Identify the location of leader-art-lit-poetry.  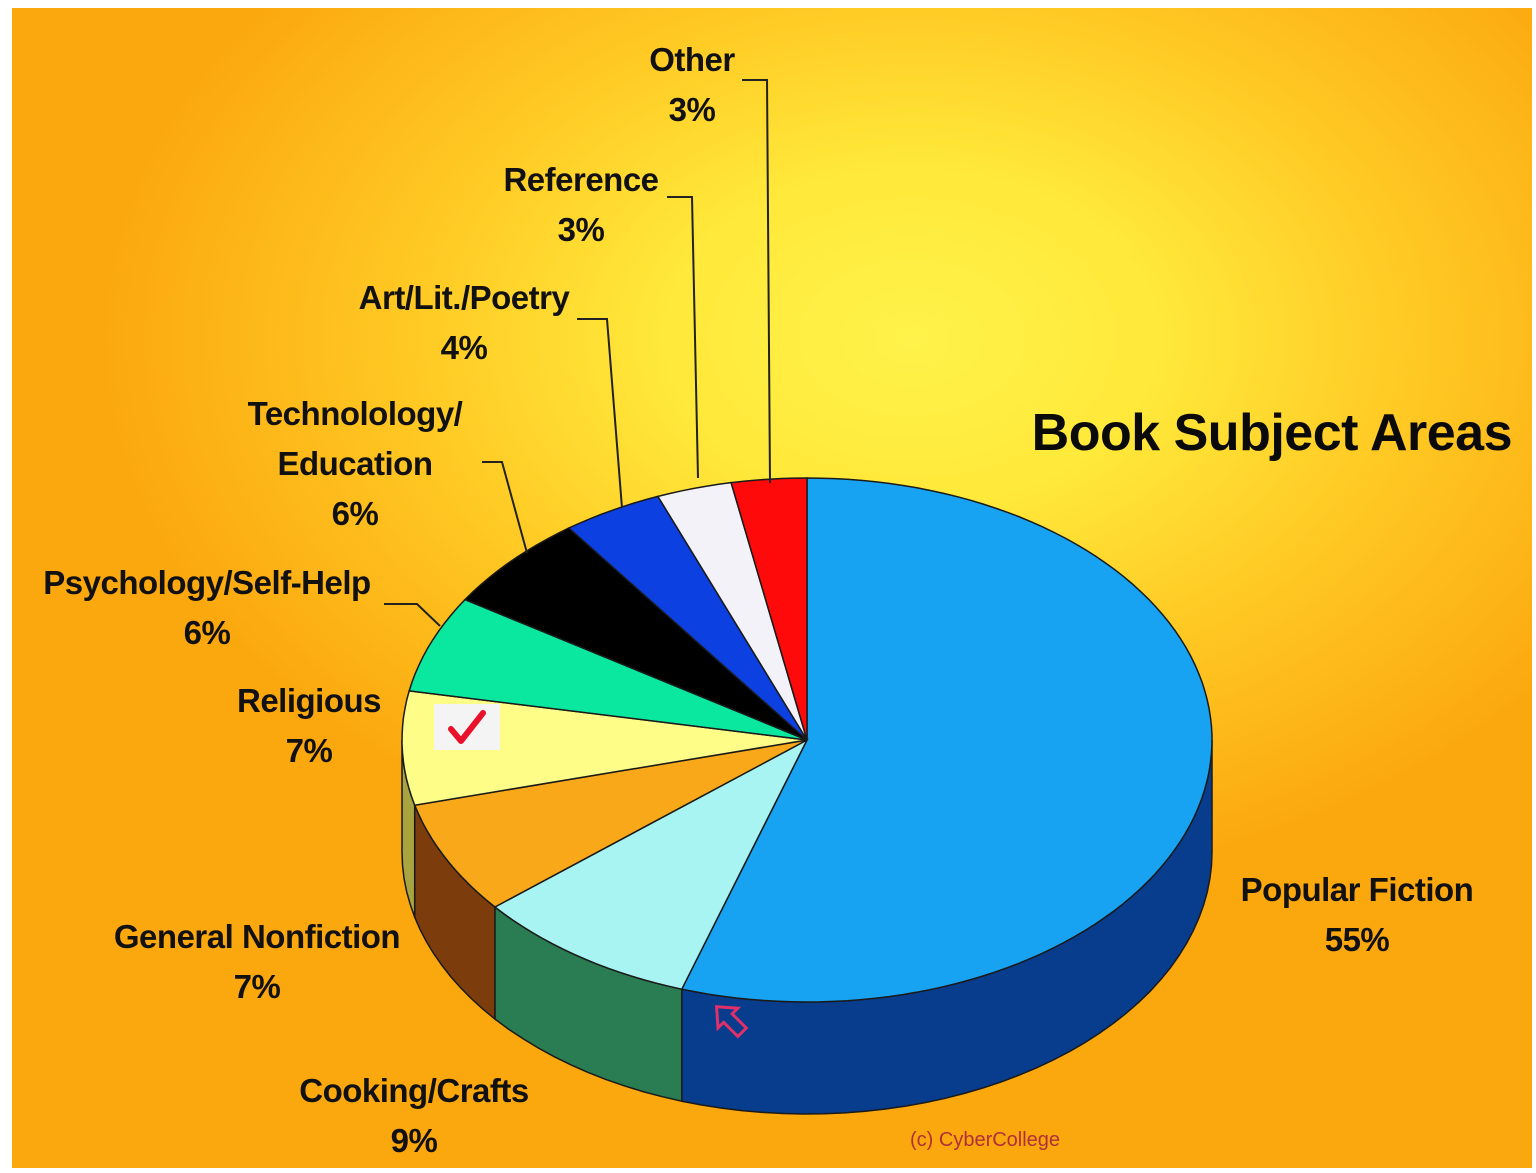
(600, 413).